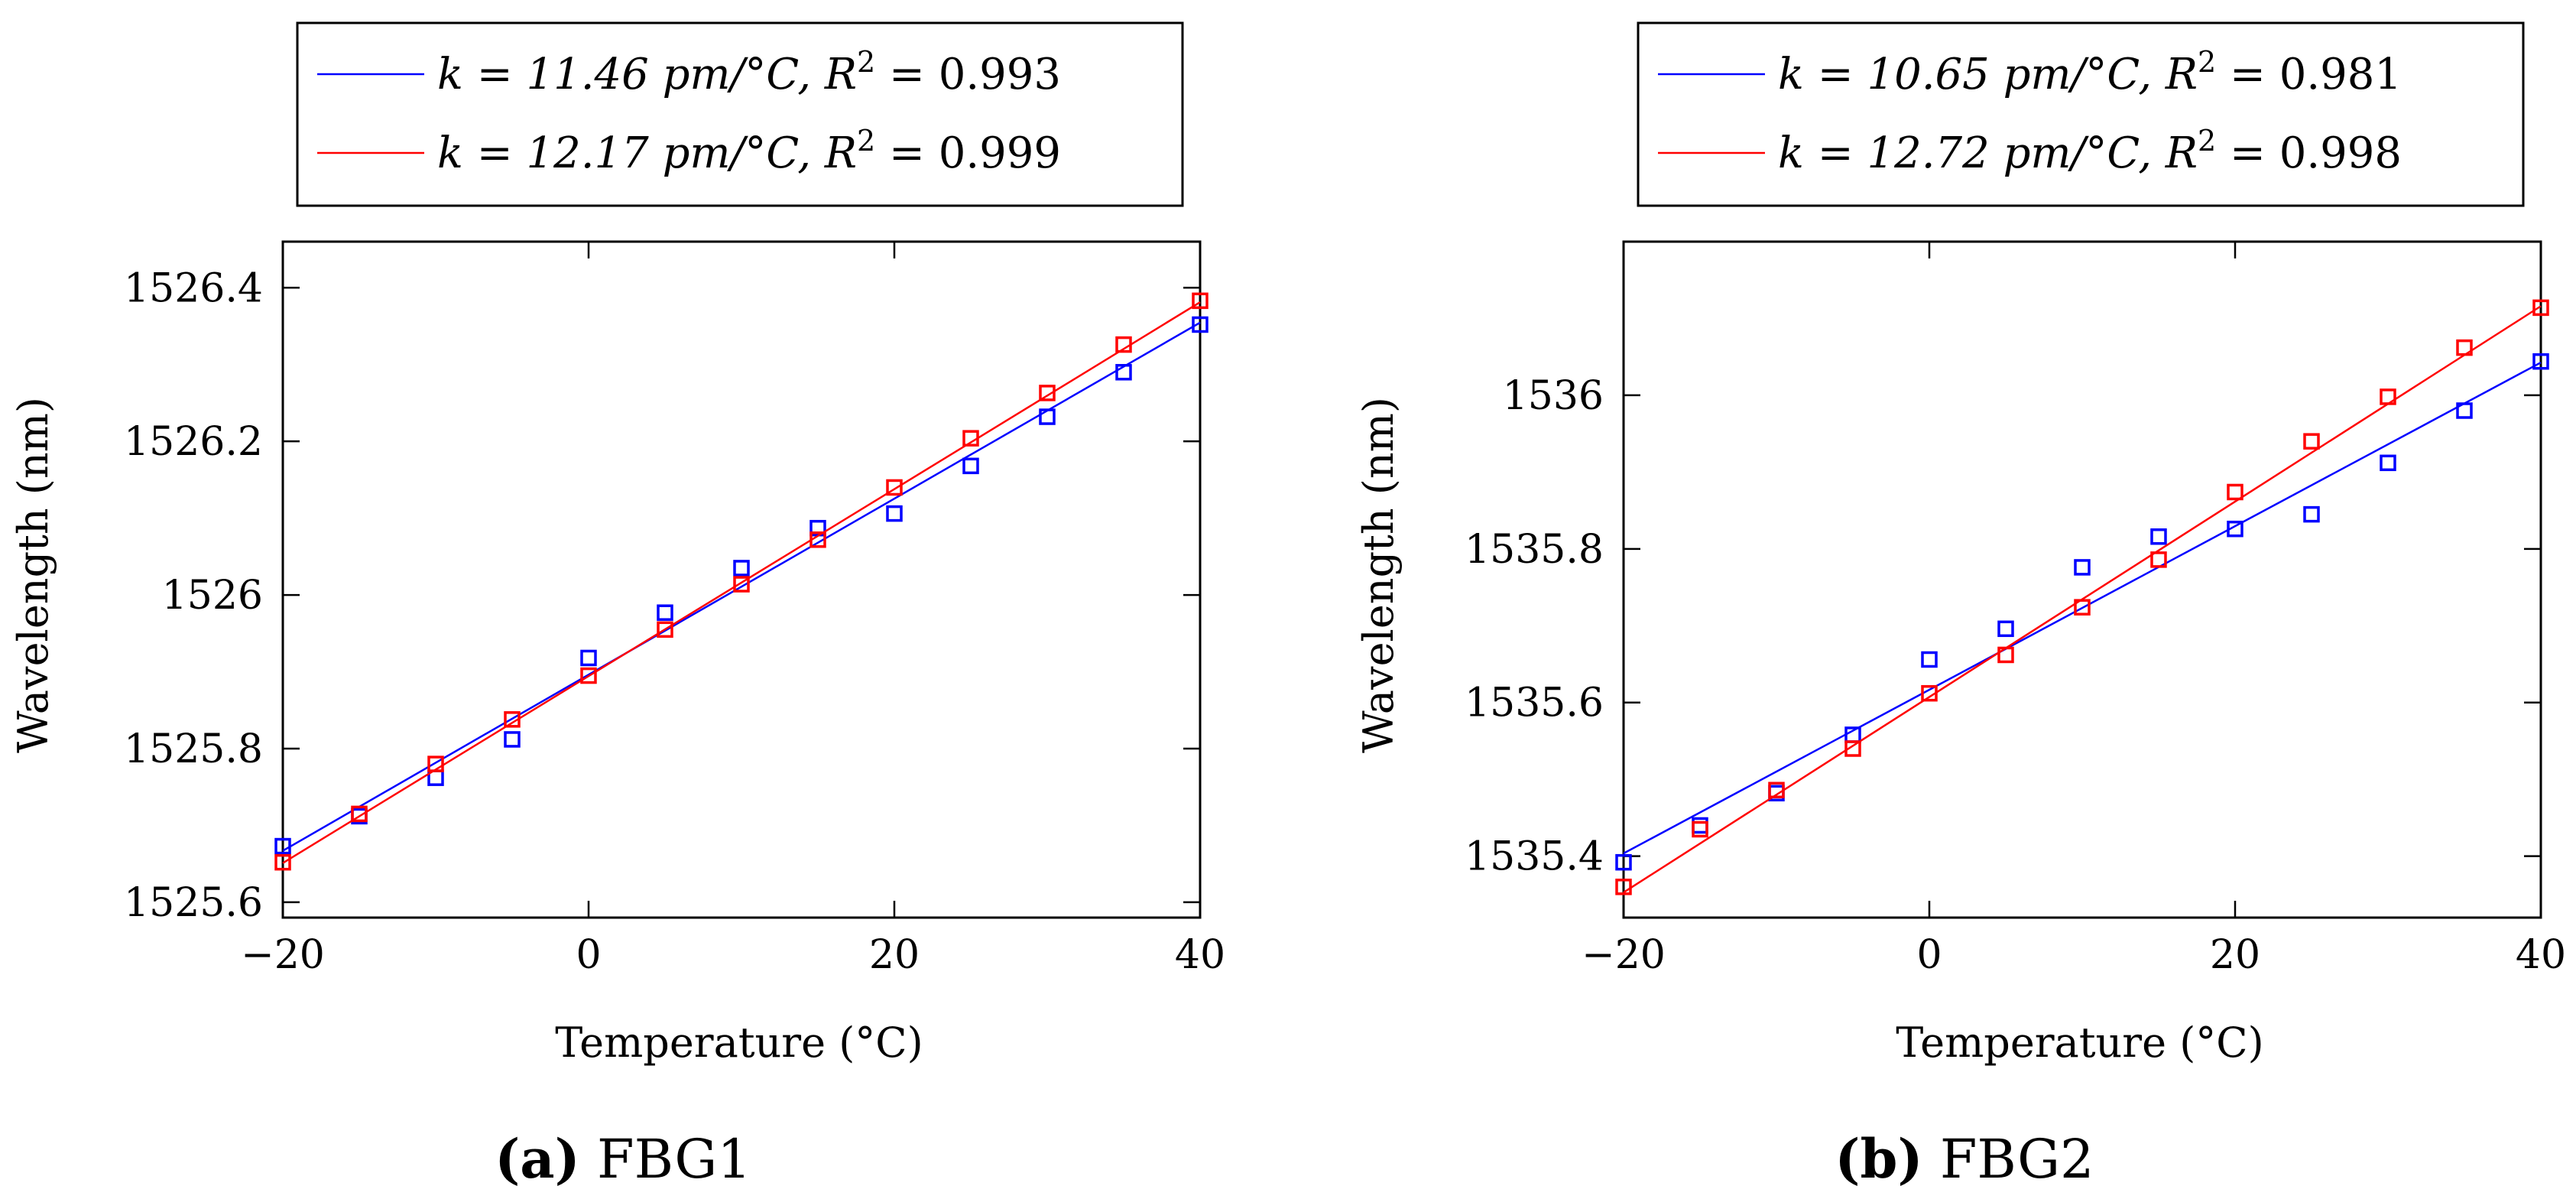  Describe the element at coordinates (1534, 857) in the screenshot. I see `y-tick-label: 1535.4` at that location.